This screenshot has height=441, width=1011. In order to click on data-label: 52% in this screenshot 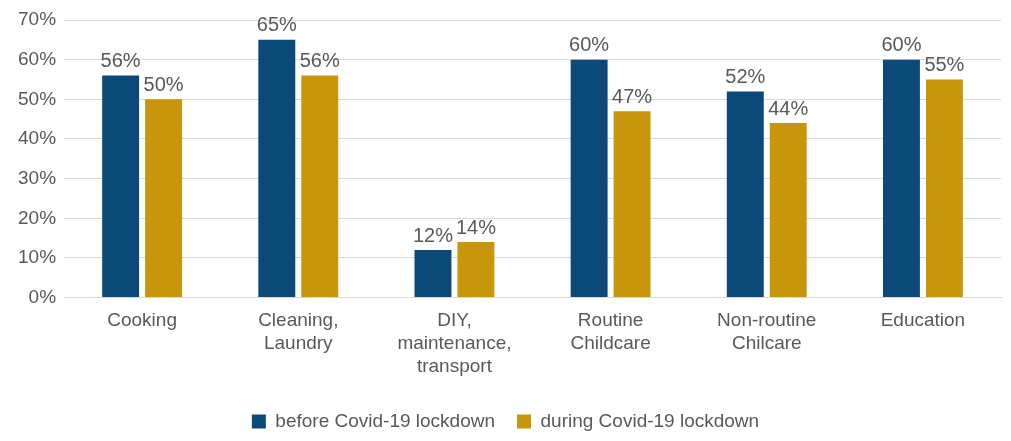, I will do `click(745, 75)`.